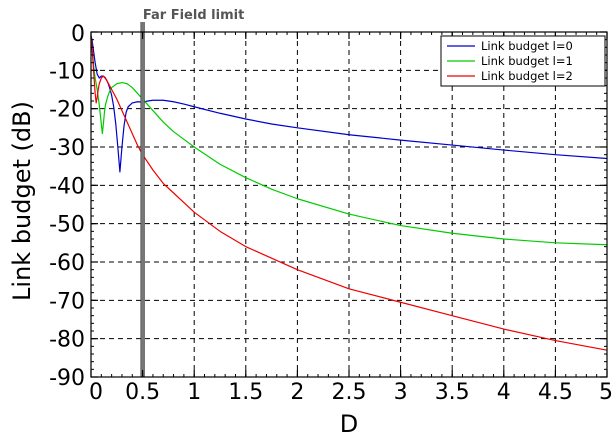 The image size is (615, 440). Describe the element at coordinates (555, 392) in the screenshot. I see `x-tick-label: 4.5` at that location.